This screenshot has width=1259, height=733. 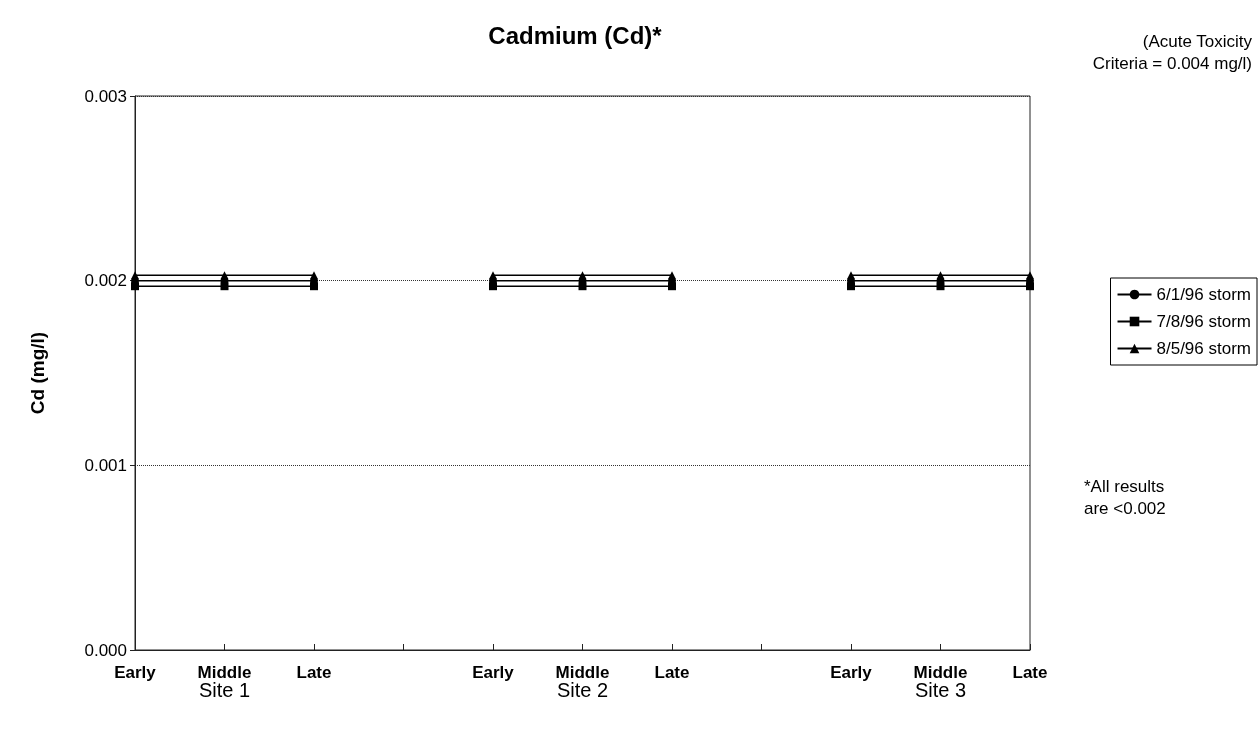 I want to click on y-tick-label: 0.000, so click(x=105, y=650).